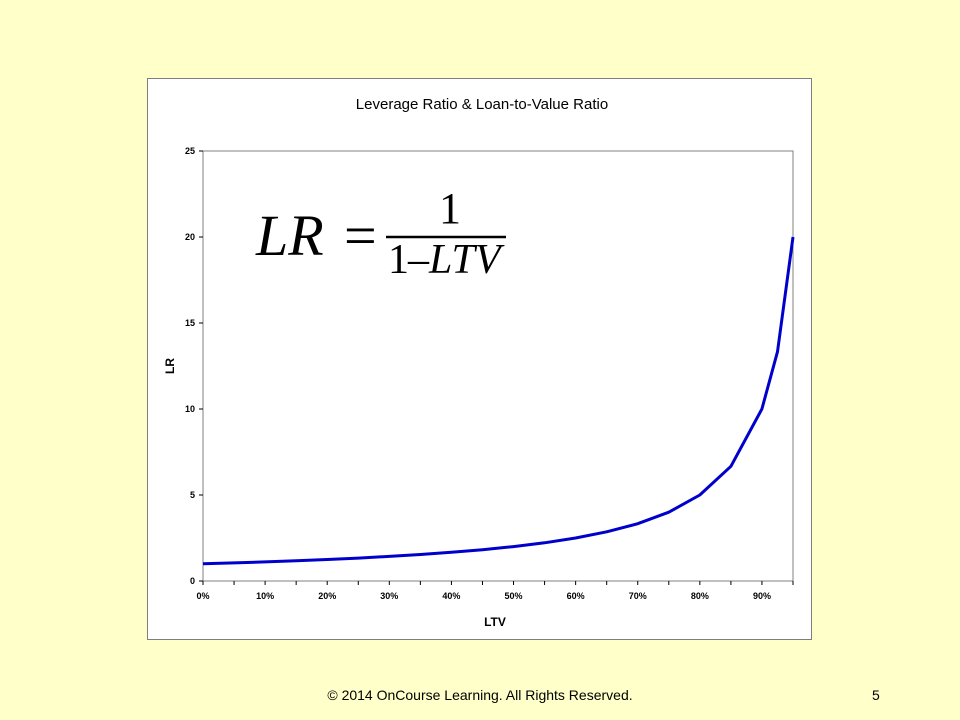 The height and width of the screenshot is (720, 960). What do you see at coordinates (389, 596) in the screenshot?
I see `x-tick-label: 30%` at bounding box center [389, 596].